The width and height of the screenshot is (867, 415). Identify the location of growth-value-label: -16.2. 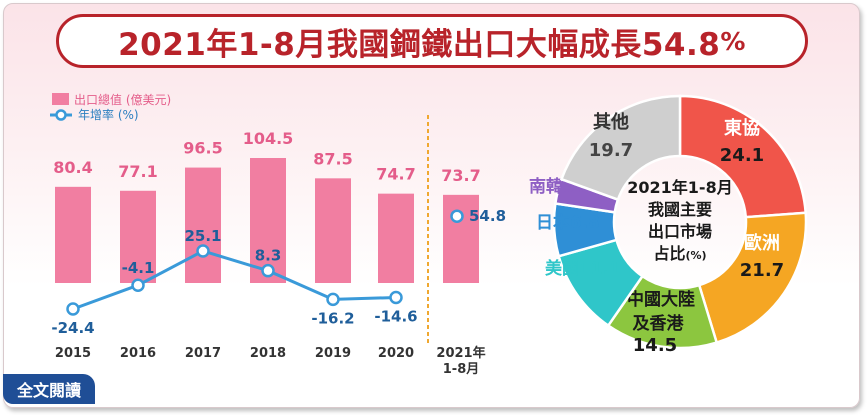
(332, 318).